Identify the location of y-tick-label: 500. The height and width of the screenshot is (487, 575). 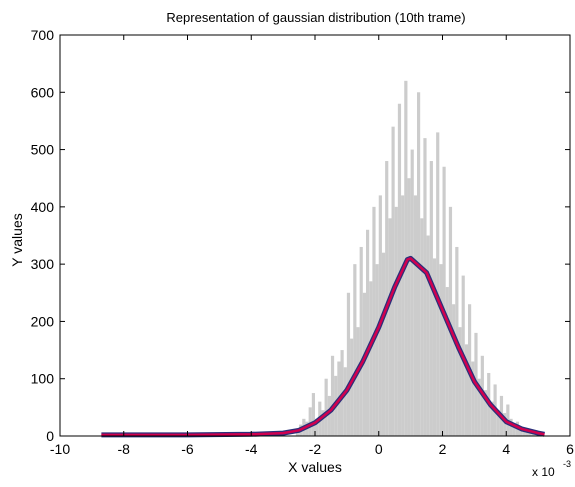
(43, 150).